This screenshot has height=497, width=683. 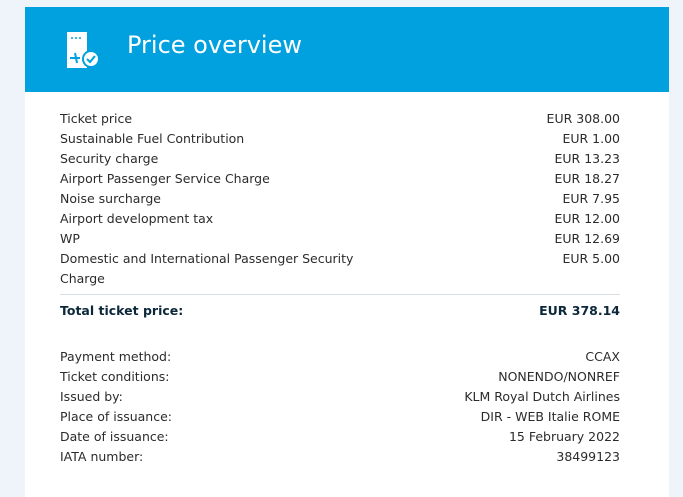 I want to click on detail-row-value: 38499123, so click(x=588, y=456).